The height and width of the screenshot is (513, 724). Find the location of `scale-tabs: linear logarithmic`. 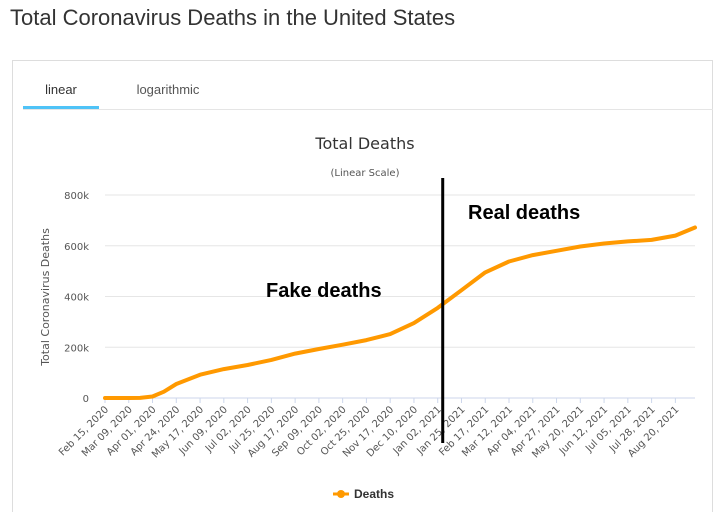

scale-tabs: linear logarithmic is located at coordinates (368, 85).